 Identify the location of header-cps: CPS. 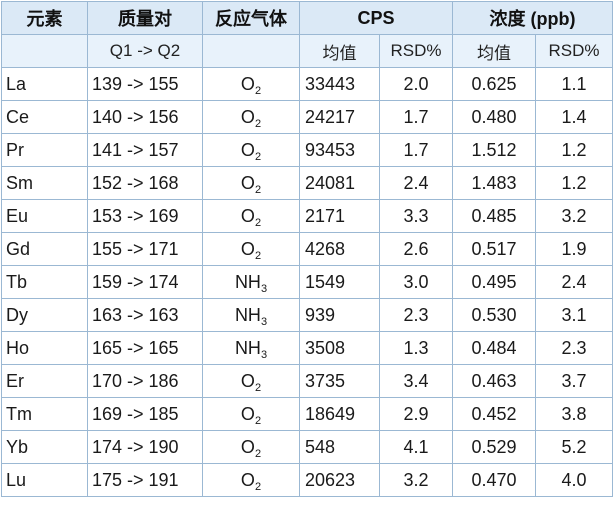
(376, 18).